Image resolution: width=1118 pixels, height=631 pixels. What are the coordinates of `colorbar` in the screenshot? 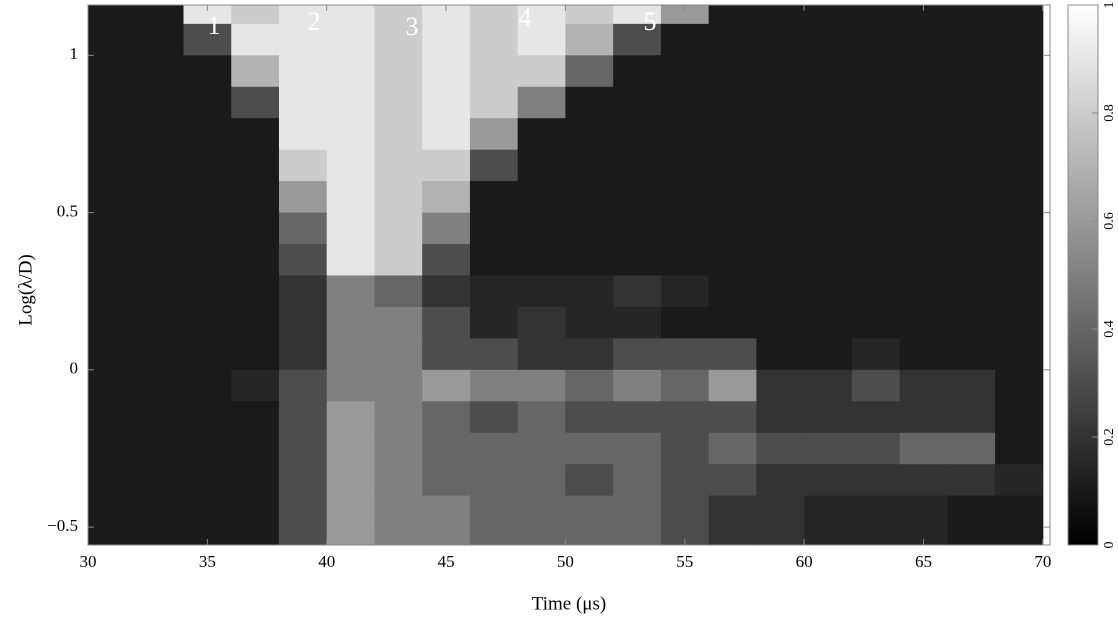 It's located at (1083, 275).